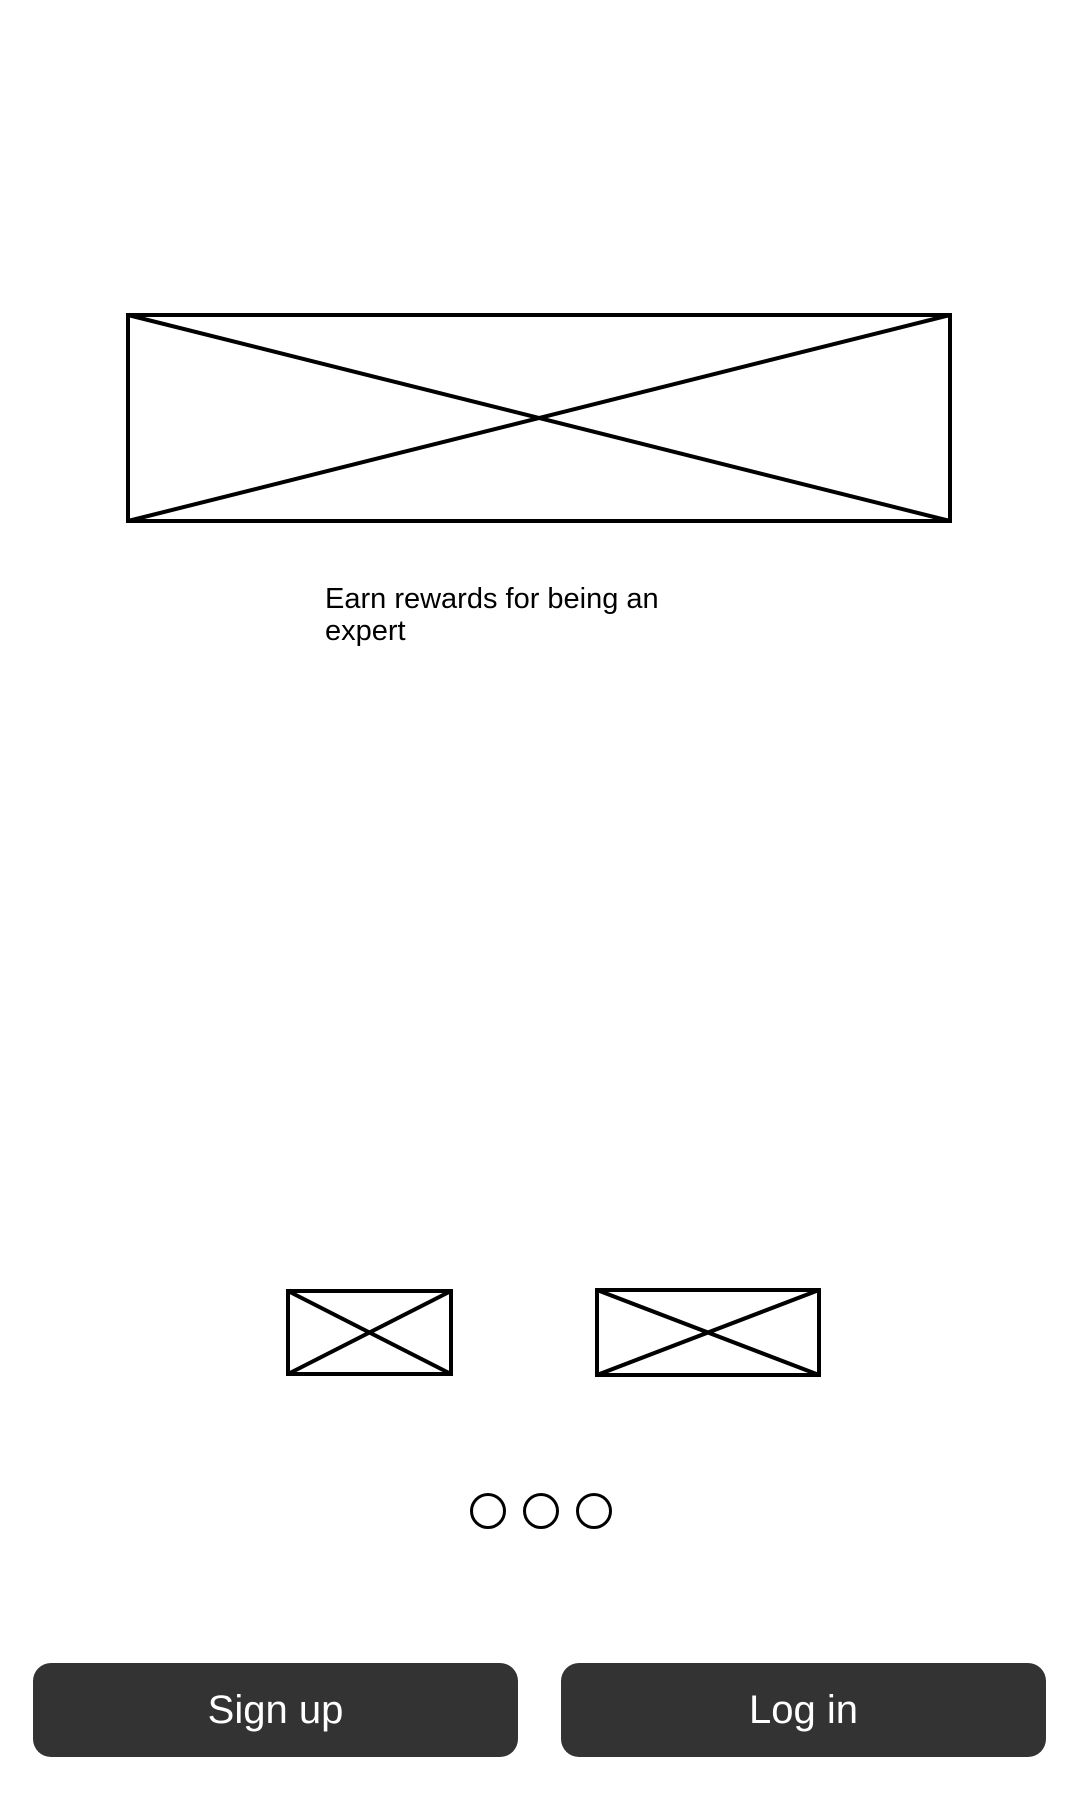 The width and height of the screenshot is (1080, 1800). I want to click on onboarding-tagline: Earn rewards for being an expert, so click(492, 615).